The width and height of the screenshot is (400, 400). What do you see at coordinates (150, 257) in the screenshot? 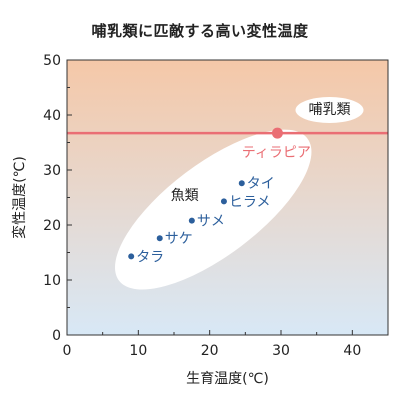
I see `data-point-label-1: タラ` at bounding box center [150, 257].